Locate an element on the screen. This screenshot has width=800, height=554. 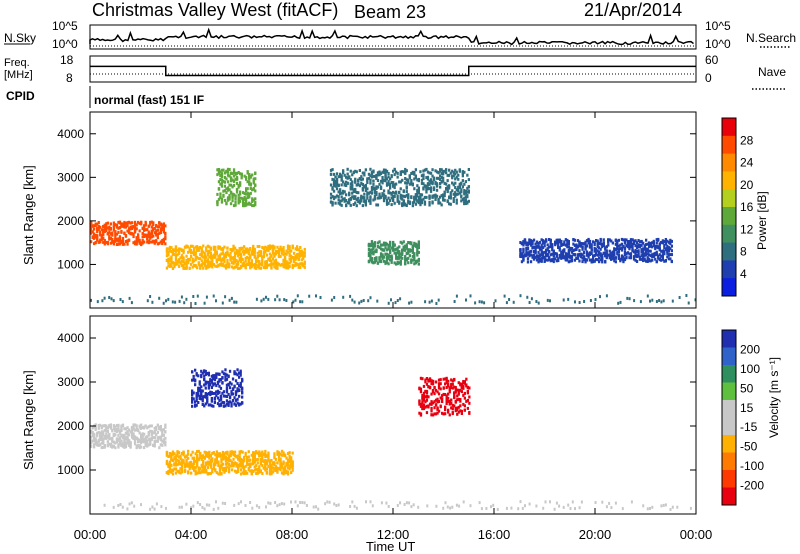
power-cbar-label: Power [dB] is located at coordinates (762, 220).